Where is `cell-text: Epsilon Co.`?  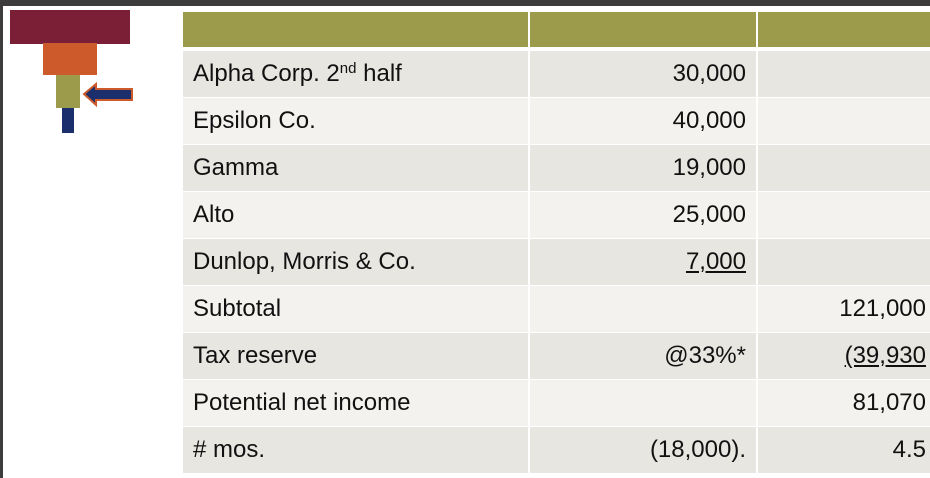
cell-text: Epsilon Co. is located at coordinates (254, 120).